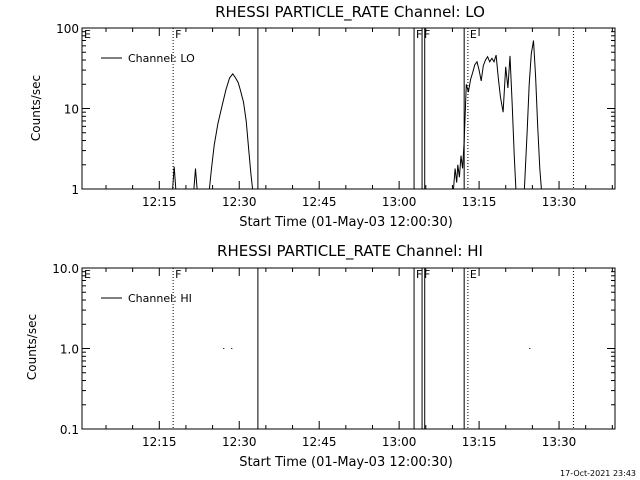 This screenshot has height=480, width=640. What do you see at coordinates (350, 12) in the screenshot?
I see `panel-lo-title: RHESSI PARTICLE_RATE Channel: LO` at bounding box center [350, 12].